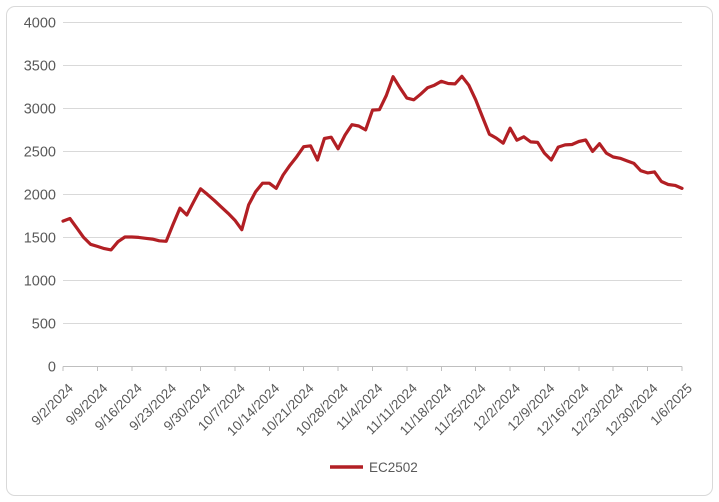 The image size is (719, 502). What do you see at coordinates (44, 324) in the screenshot?
I see `y-tick-label: 500` at bounding box center [44, 324].